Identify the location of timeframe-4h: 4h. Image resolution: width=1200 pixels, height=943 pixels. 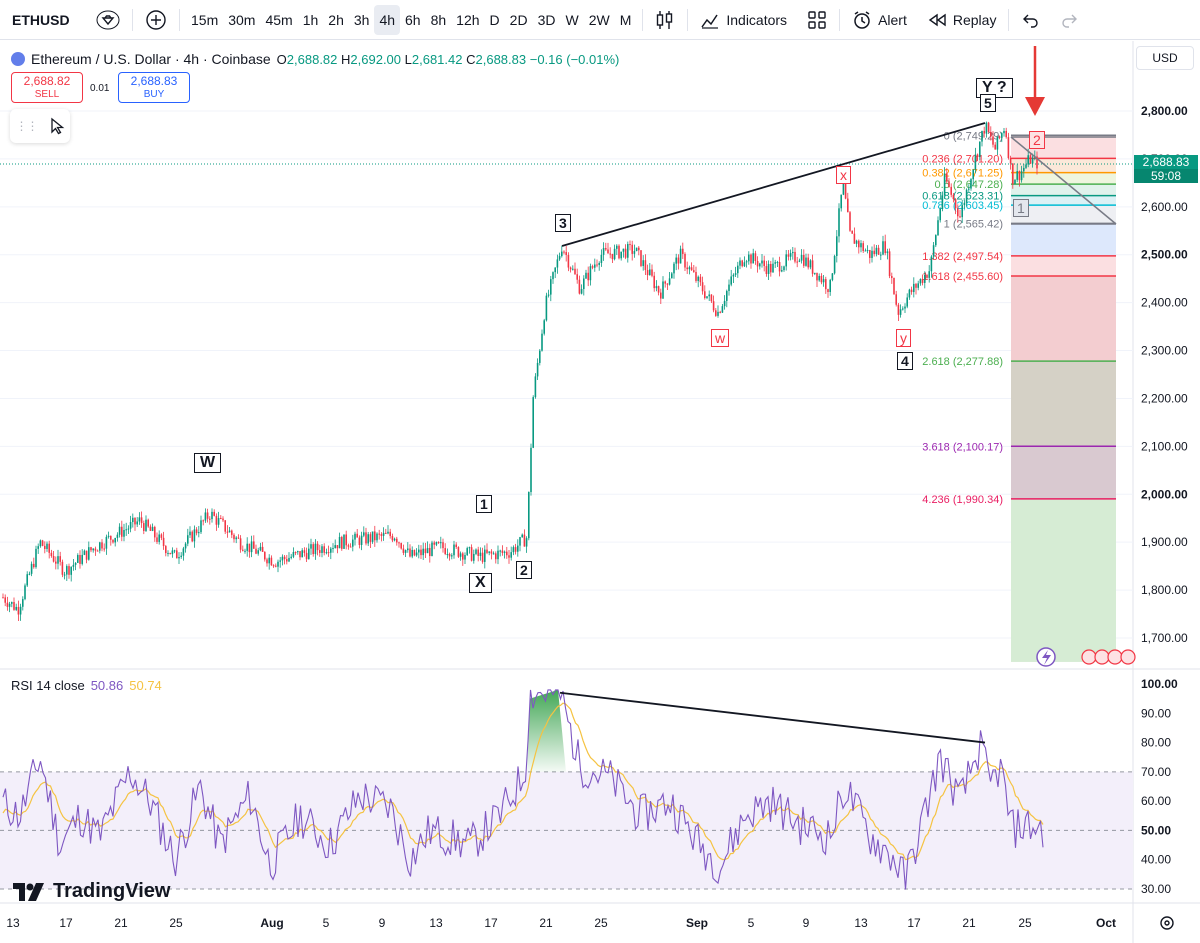
(387, 19).